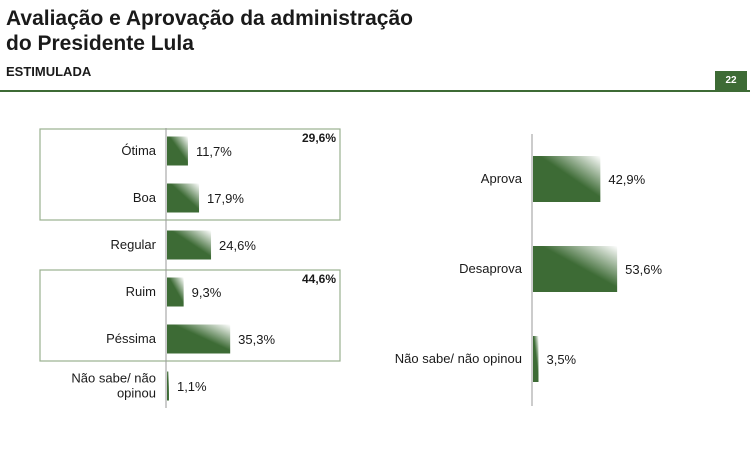 This screenshot has height=450, width=750. Describe the element at coordinates (214, 151) in the screenshot. I see `value-label-otima: 11,7%` at that location.